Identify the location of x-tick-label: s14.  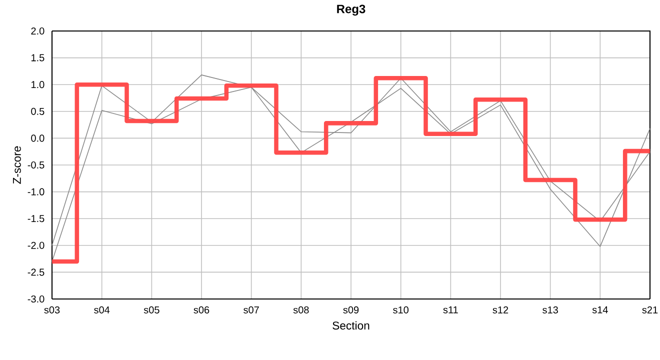
(600, 310).